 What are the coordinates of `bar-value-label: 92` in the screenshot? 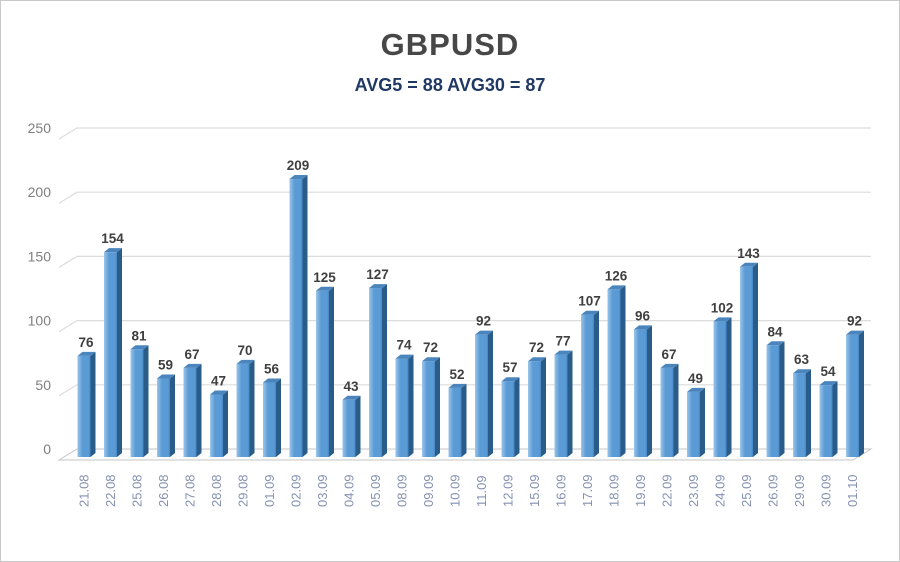 It's located at (483, 321).